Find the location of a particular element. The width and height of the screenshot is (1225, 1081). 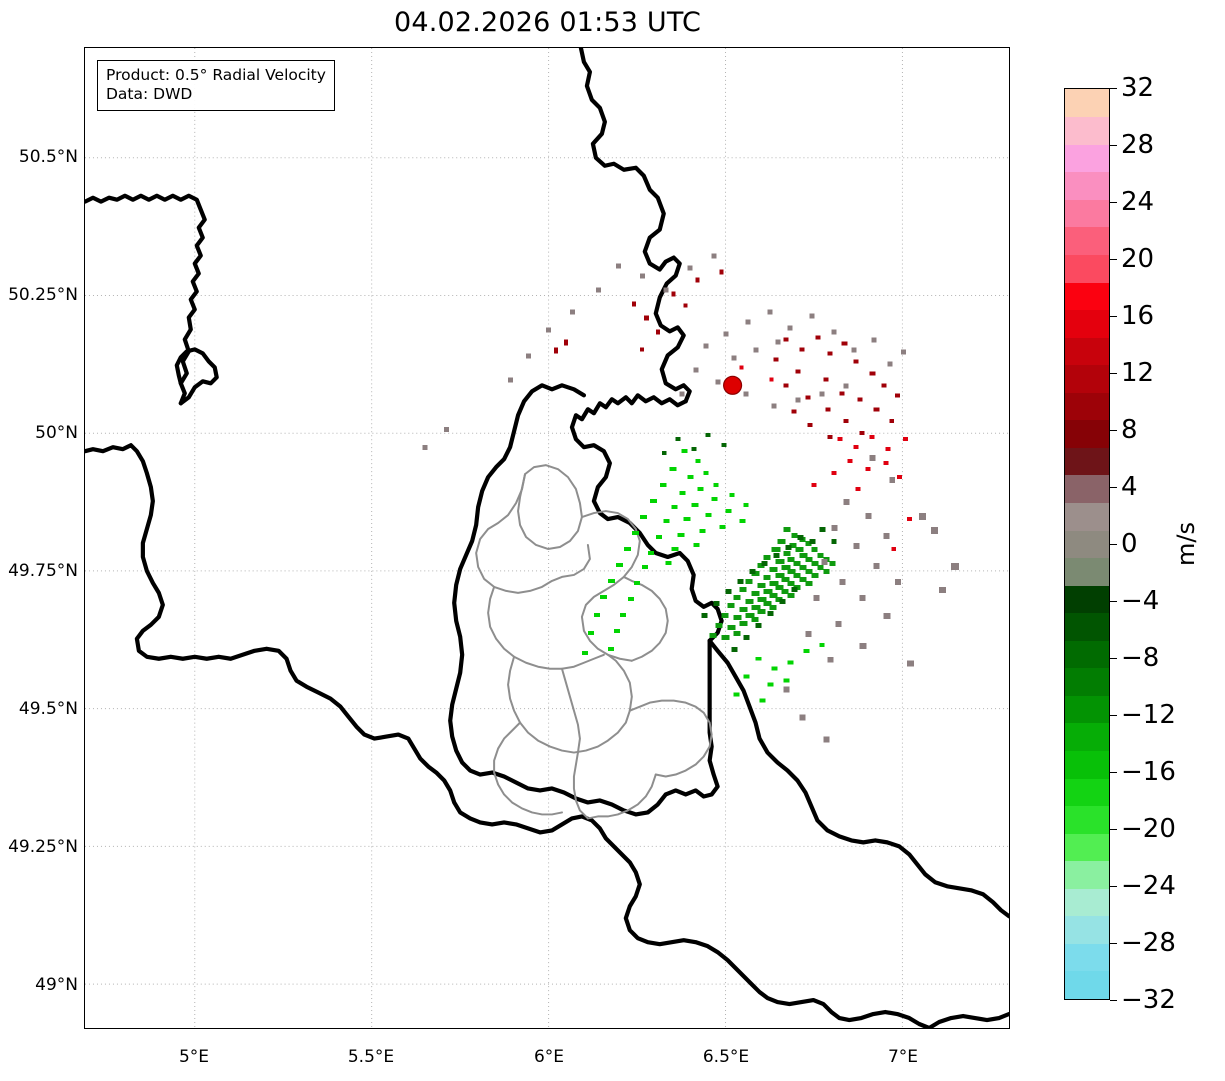

colorbar-ticks: 32 28 24 20 16 12 8 4 0 −4 −8 −12 −16 −20 −24 −28 −32 is located at coordinates (1167, 544).